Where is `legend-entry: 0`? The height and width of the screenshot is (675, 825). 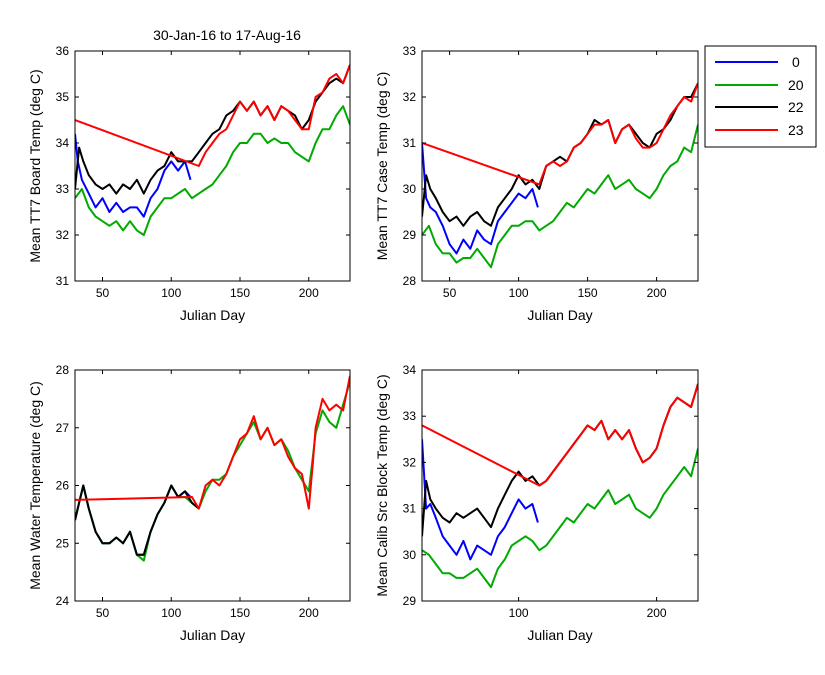 legend-entry: 0 is located at coordinates (757, 62).